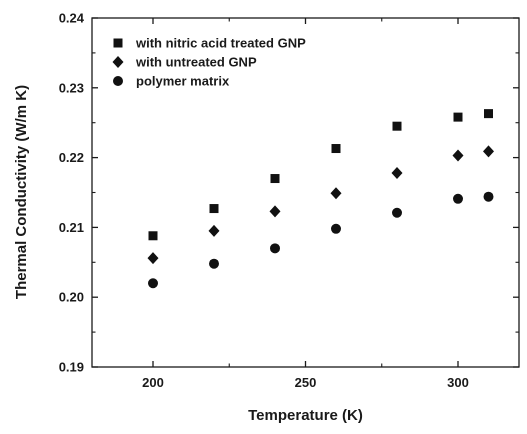 The width and height of the screenshot is (527, 434). Describe the element at coordinates (118, 62) in the screenshot. I see `legend-diamond-marker` at that location.